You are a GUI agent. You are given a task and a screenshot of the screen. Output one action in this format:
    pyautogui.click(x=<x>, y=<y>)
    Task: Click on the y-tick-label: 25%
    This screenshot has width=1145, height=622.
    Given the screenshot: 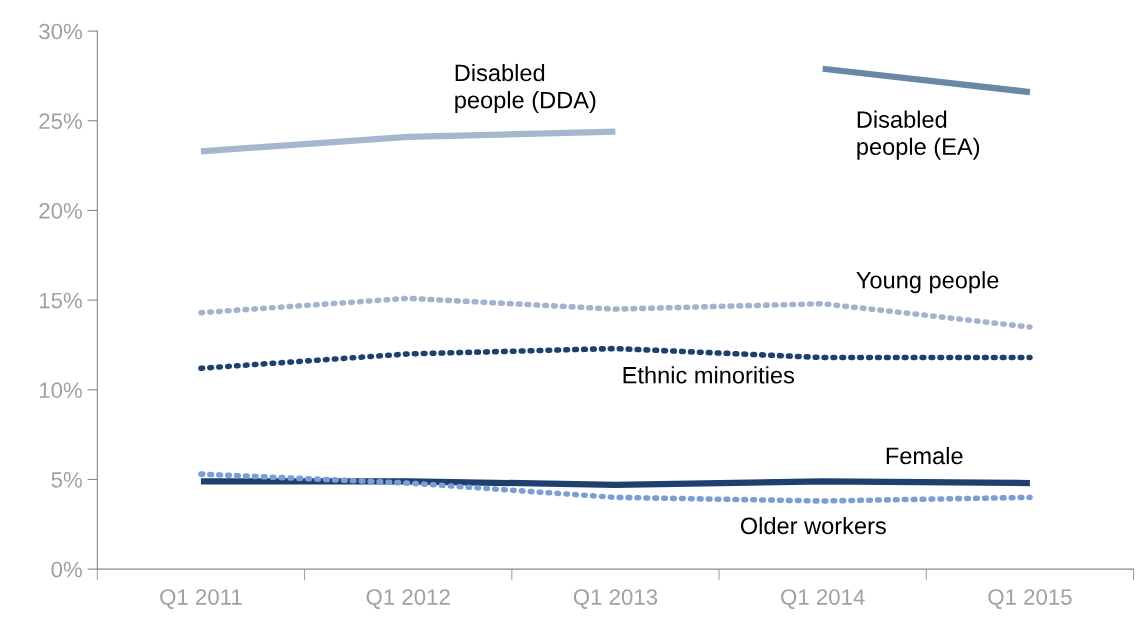 What is the action you would take?
    pyautogui.click(x=60, y=121)
    